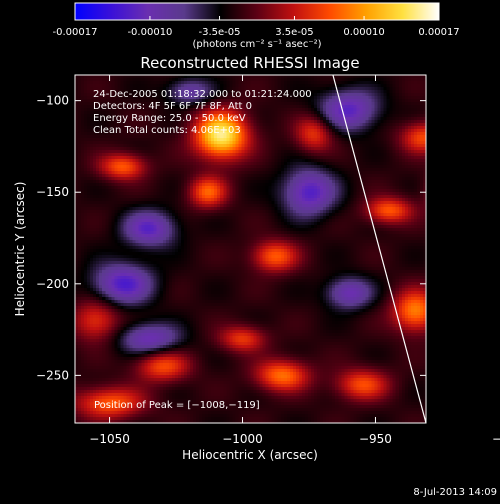 This screenshot has width=500, height=504. I want to click on colorbar-unit-label: (photons cm⁻² s⁻¹ asec⁻²), so click(256, 44).